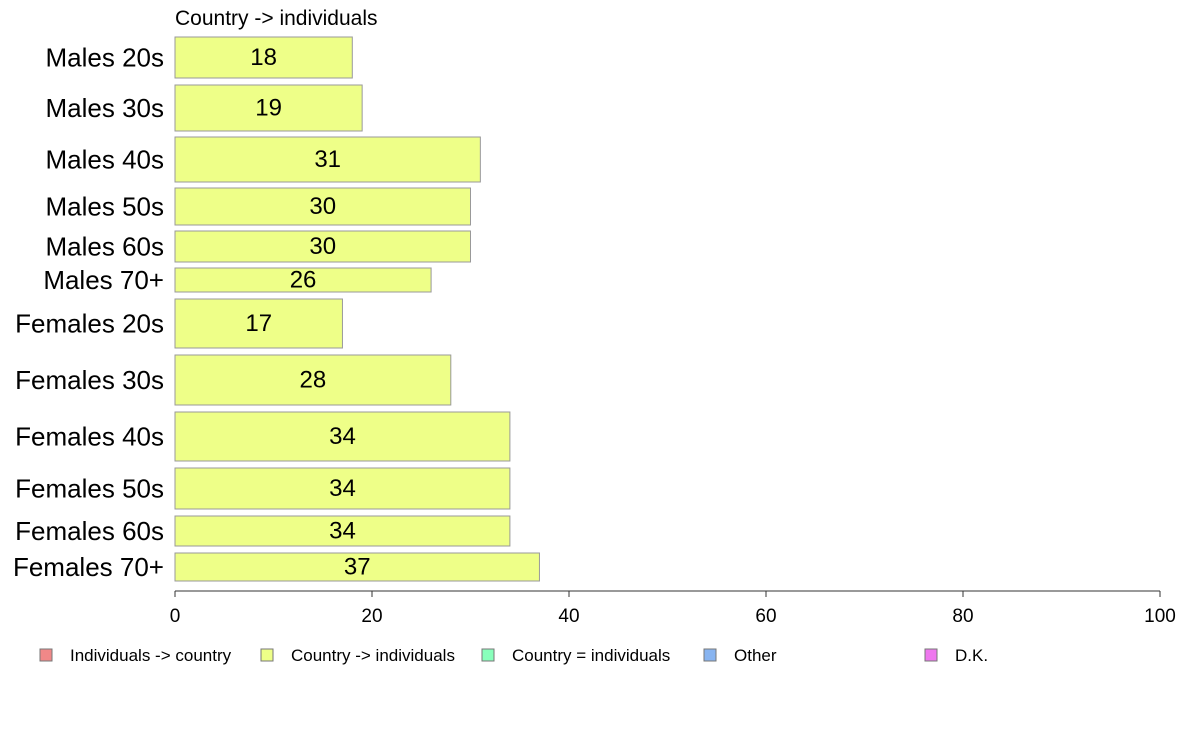  I want to click on category-label: Females 30s, so click(89, 380).